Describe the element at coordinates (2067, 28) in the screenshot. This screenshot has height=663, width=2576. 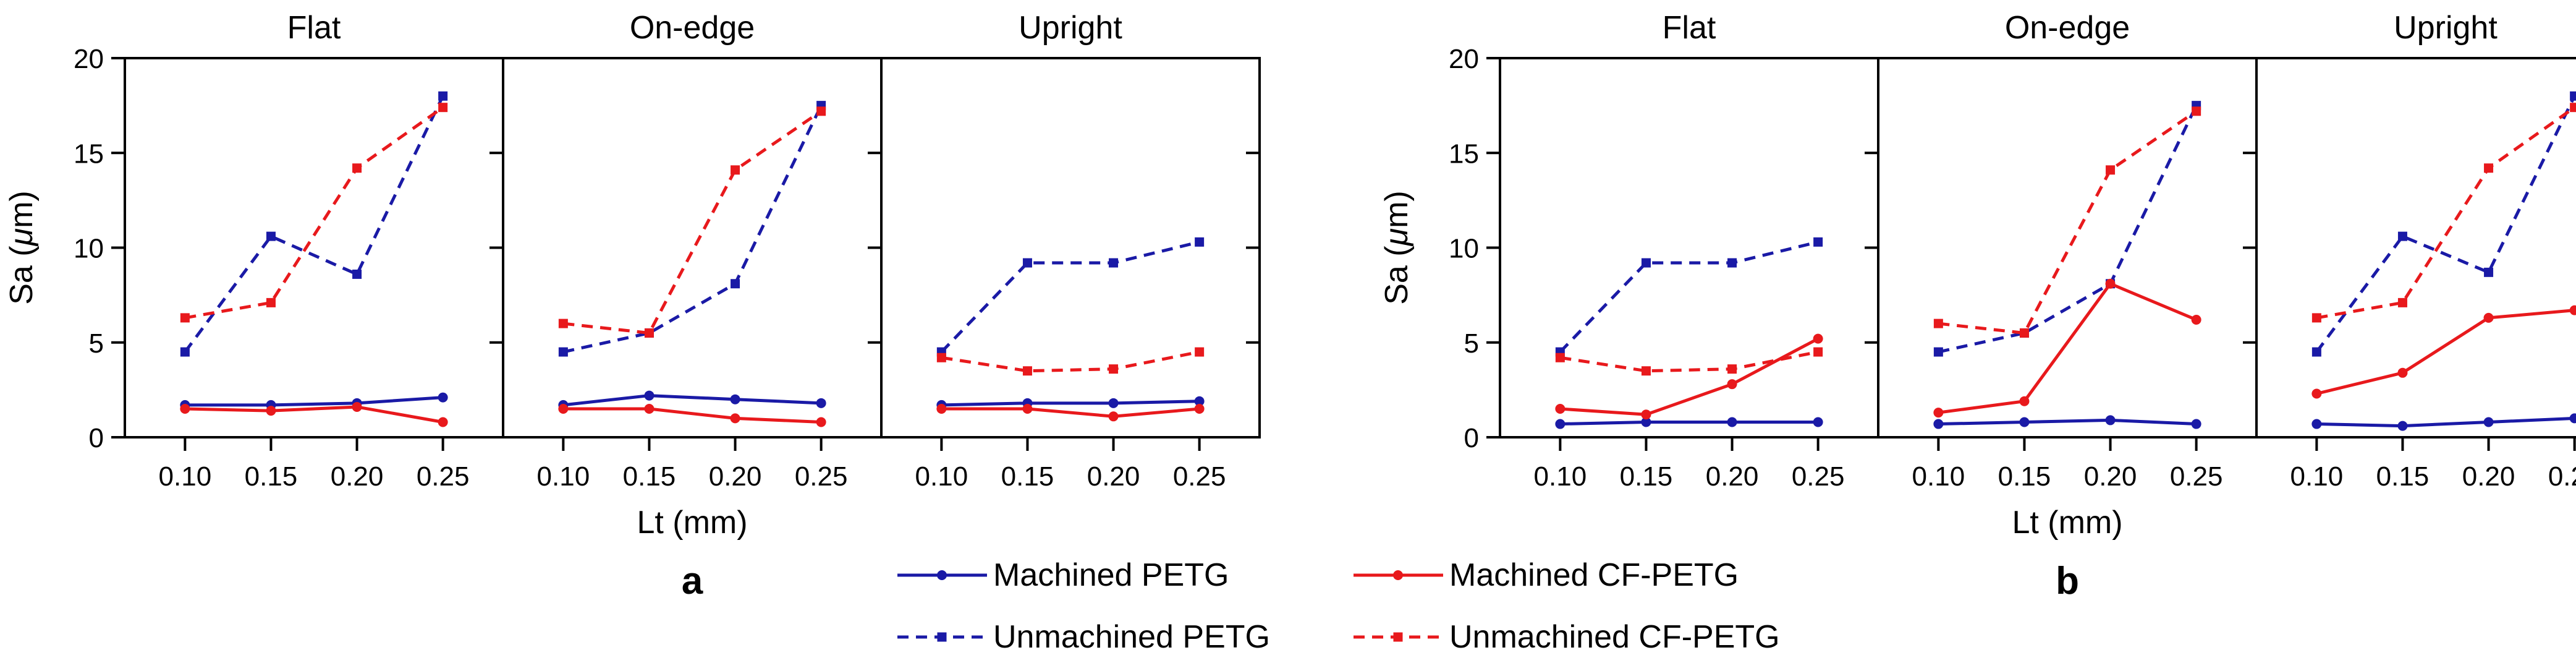
I see `panel-title: On-edge` at that location.